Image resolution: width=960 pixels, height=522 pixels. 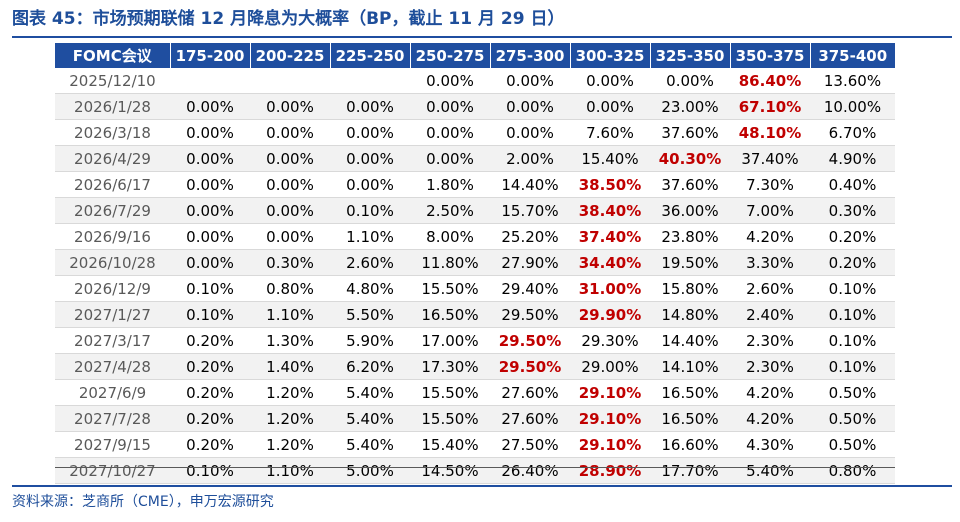 I want to click on probability-cell: 15.50%, so click(x=450, y=288).